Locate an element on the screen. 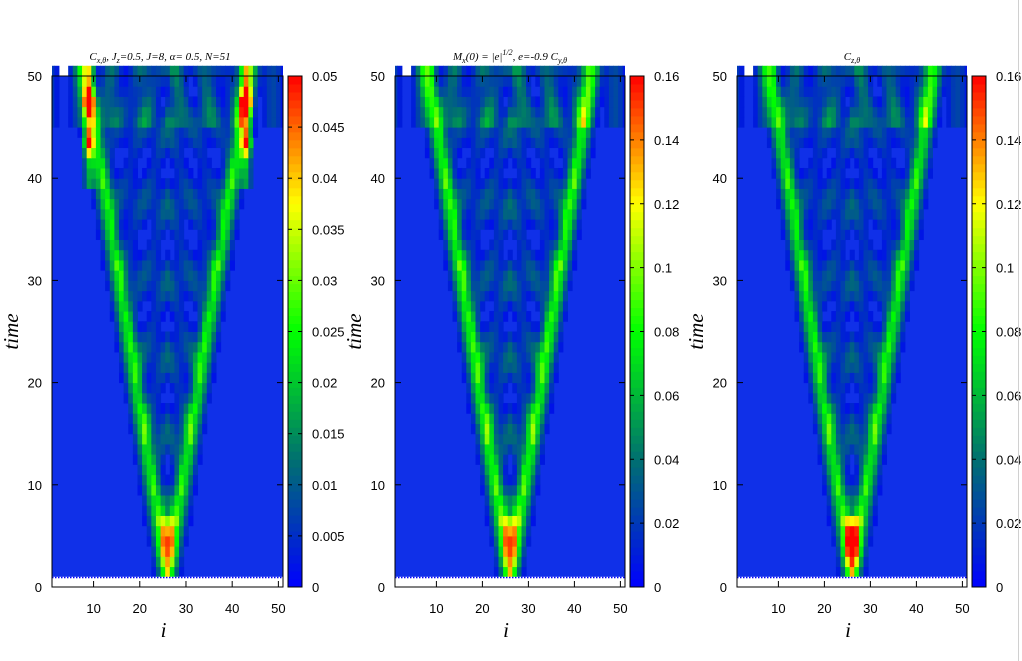 The width and height of the screenshot is (1022, 661). x-tick-label: 10 is located at coordinates (436, 608).